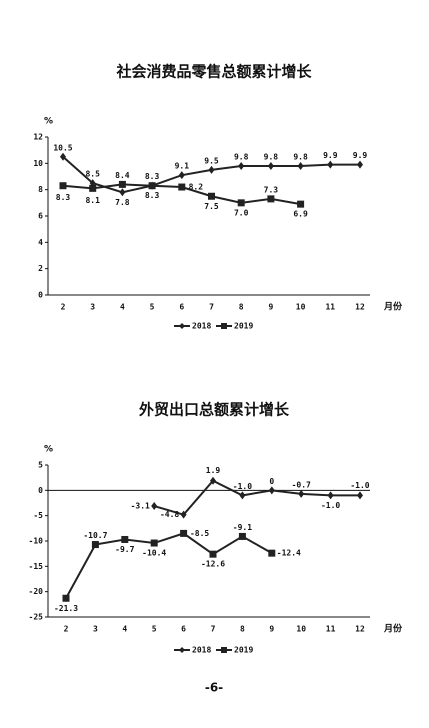  Describe the element at coordinates (213, 470) in the screenshot. I see `data-label: 1.9` at that location.